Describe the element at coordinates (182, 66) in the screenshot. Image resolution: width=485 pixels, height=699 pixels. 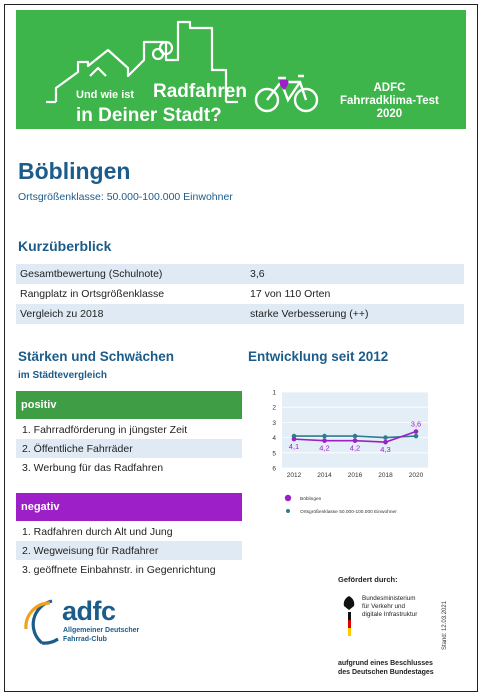
I see `city-skyline-illustration` at that location.